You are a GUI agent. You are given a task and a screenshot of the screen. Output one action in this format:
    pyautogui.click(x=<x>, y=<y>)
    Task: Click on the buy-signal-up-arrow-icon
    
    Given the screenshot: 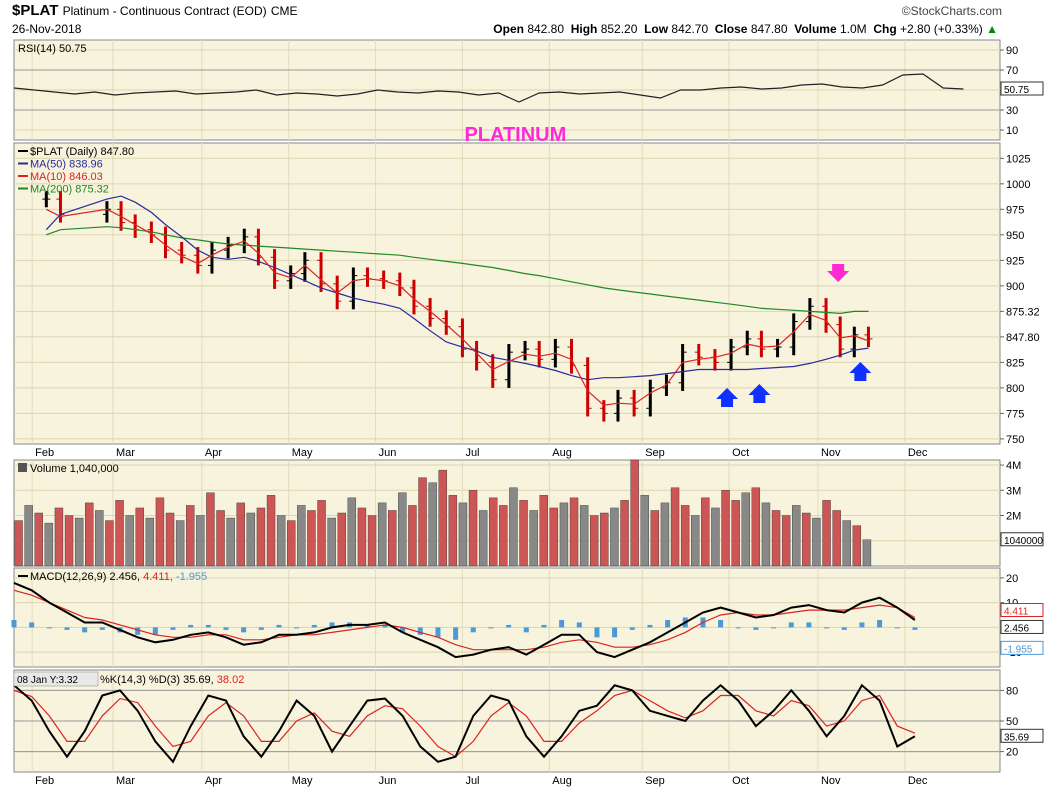 What is the action you would take?
    pyautogui.click(x=860, y=371)
    